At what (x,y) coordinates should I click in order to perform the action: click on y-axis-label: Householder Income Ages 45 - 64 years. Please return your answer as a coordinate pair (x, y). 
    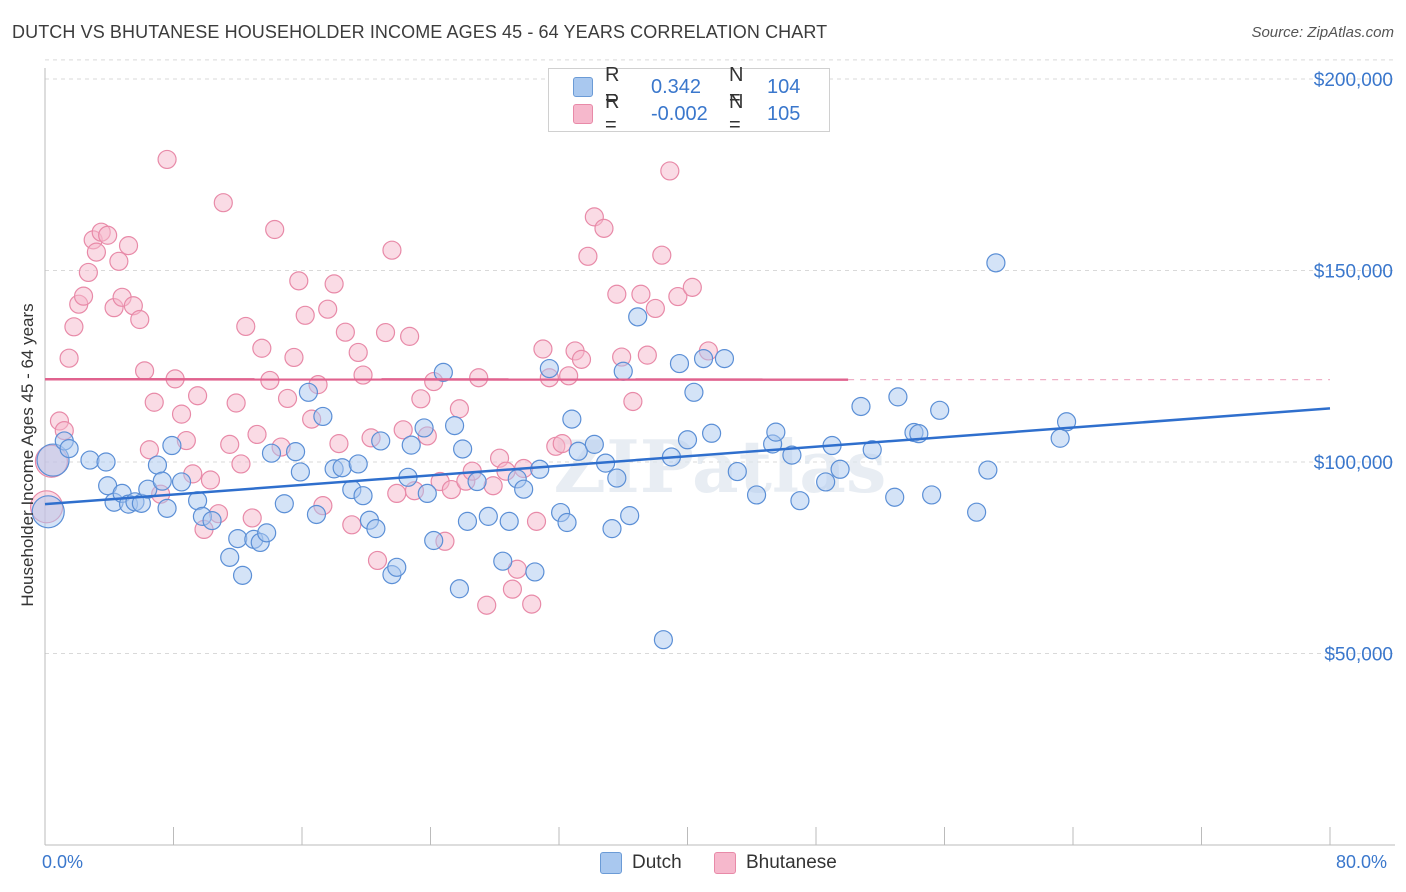
    Looking at the image, I should click on (27, 455).